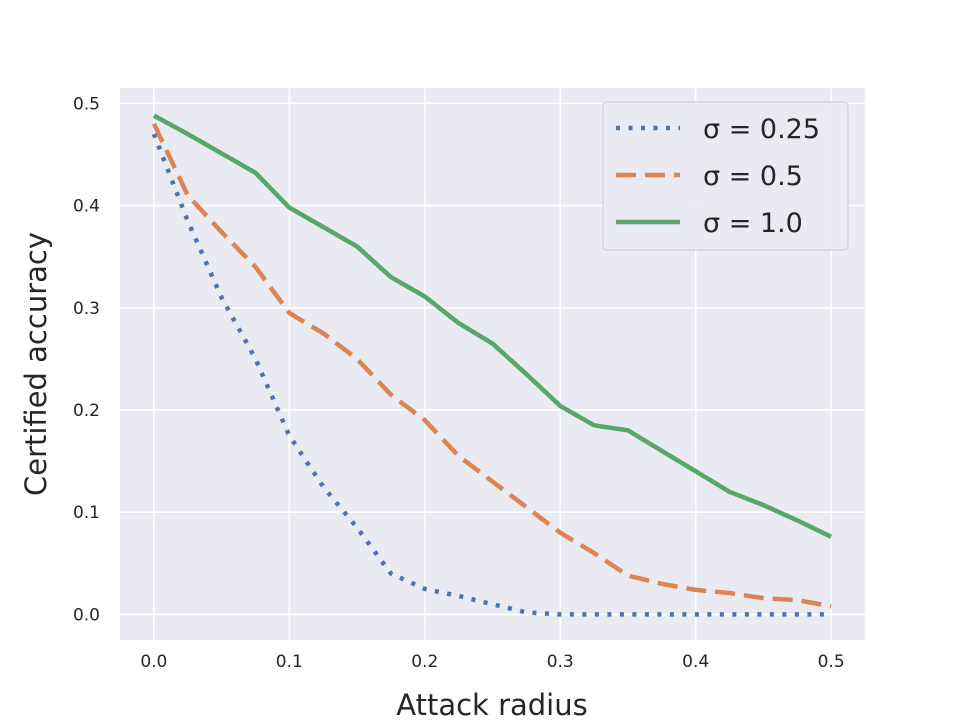  Describe the element at coordinates (753, 176) in the screenshot. I see `legend-label: σ = 0.5` at that location.